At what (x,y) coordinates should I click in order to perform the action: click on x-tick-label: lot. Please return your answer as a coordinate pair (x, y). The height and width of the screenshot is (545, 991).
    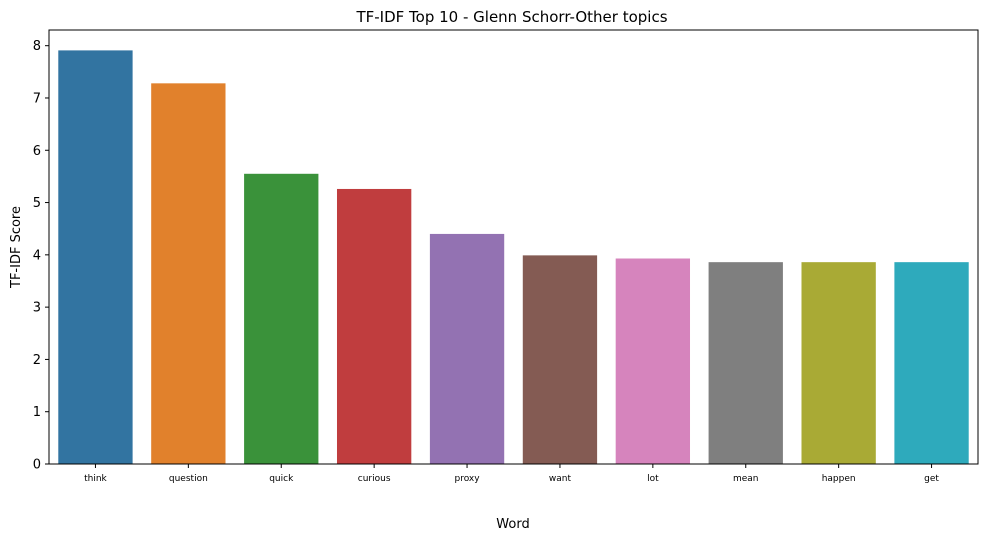
    Looking at the image, I should click on (653, 479).